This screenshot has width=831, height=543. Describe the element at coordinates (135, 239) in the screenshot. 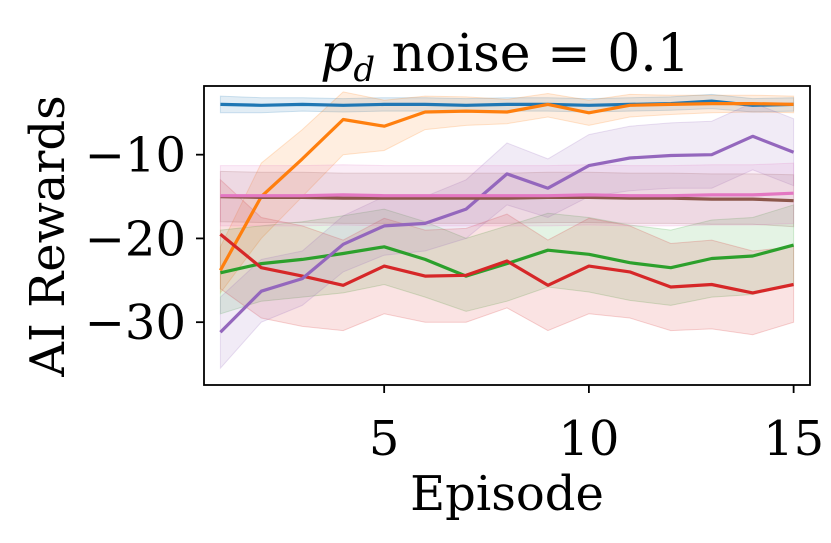

I see `y-tick-label: −20` at that location.